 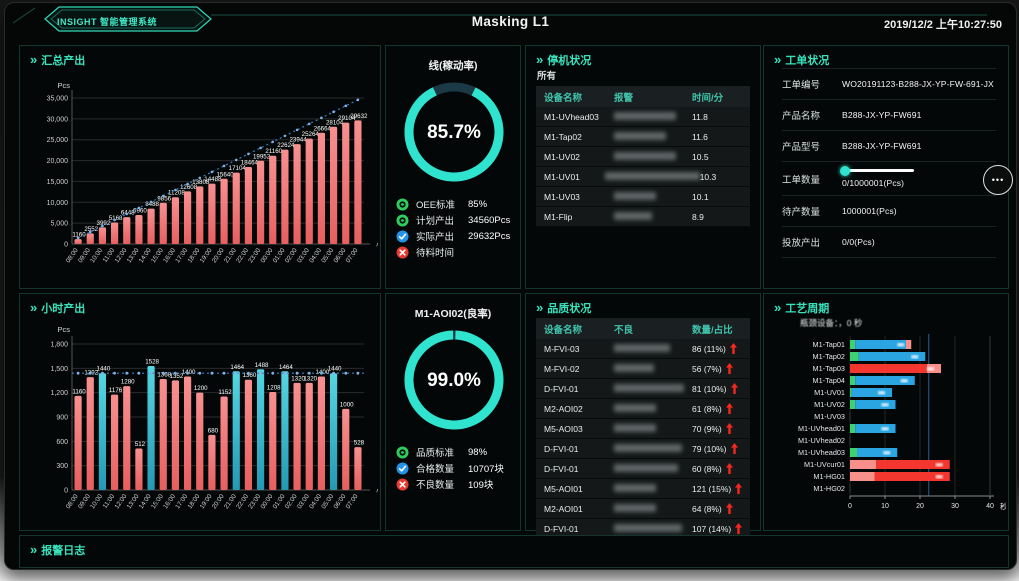 I want to click on value-text: 10.5, so click(x=700, y=156).